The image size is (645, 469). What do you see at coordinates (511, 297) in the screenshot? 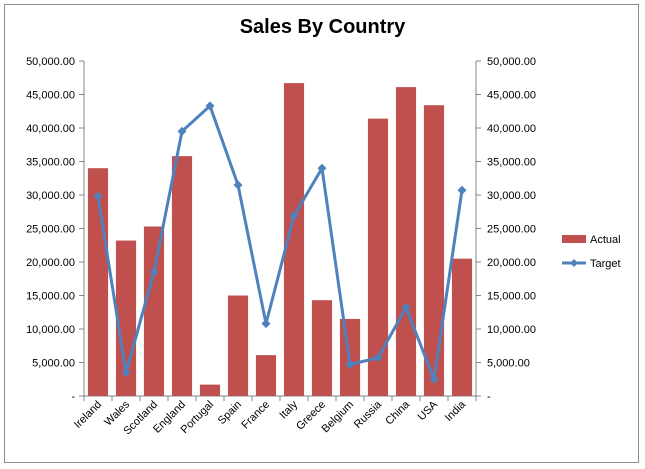
I see `y-tick-label-right: 15,000.00` at bounding box center [511, 297].